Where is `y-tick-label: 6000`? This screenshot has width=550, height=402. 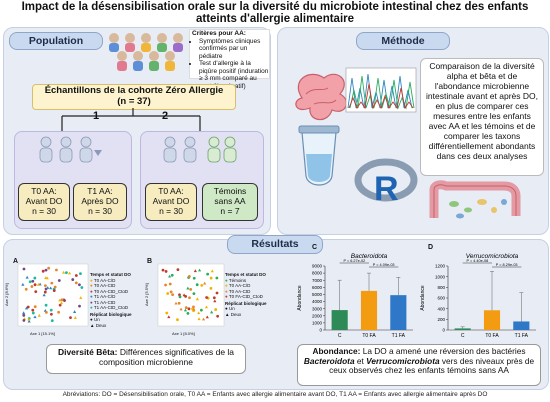
y-tick-label: 6000 is located at coordinates (317, 287).